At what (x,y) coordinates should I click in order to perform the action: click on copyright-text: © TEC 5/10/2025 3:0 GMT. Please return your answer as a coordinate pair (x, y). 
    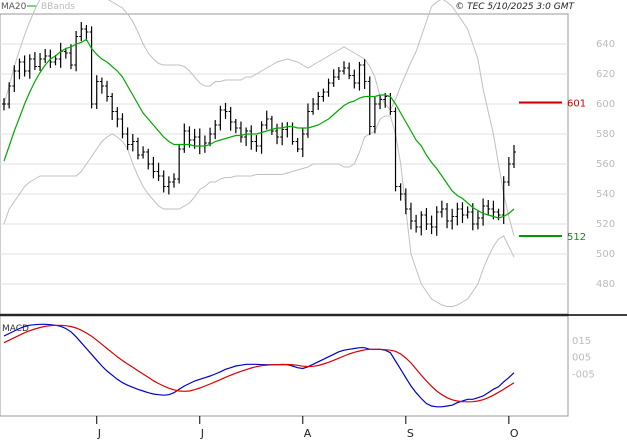
    Looking at the image, I should click on (515, 7).